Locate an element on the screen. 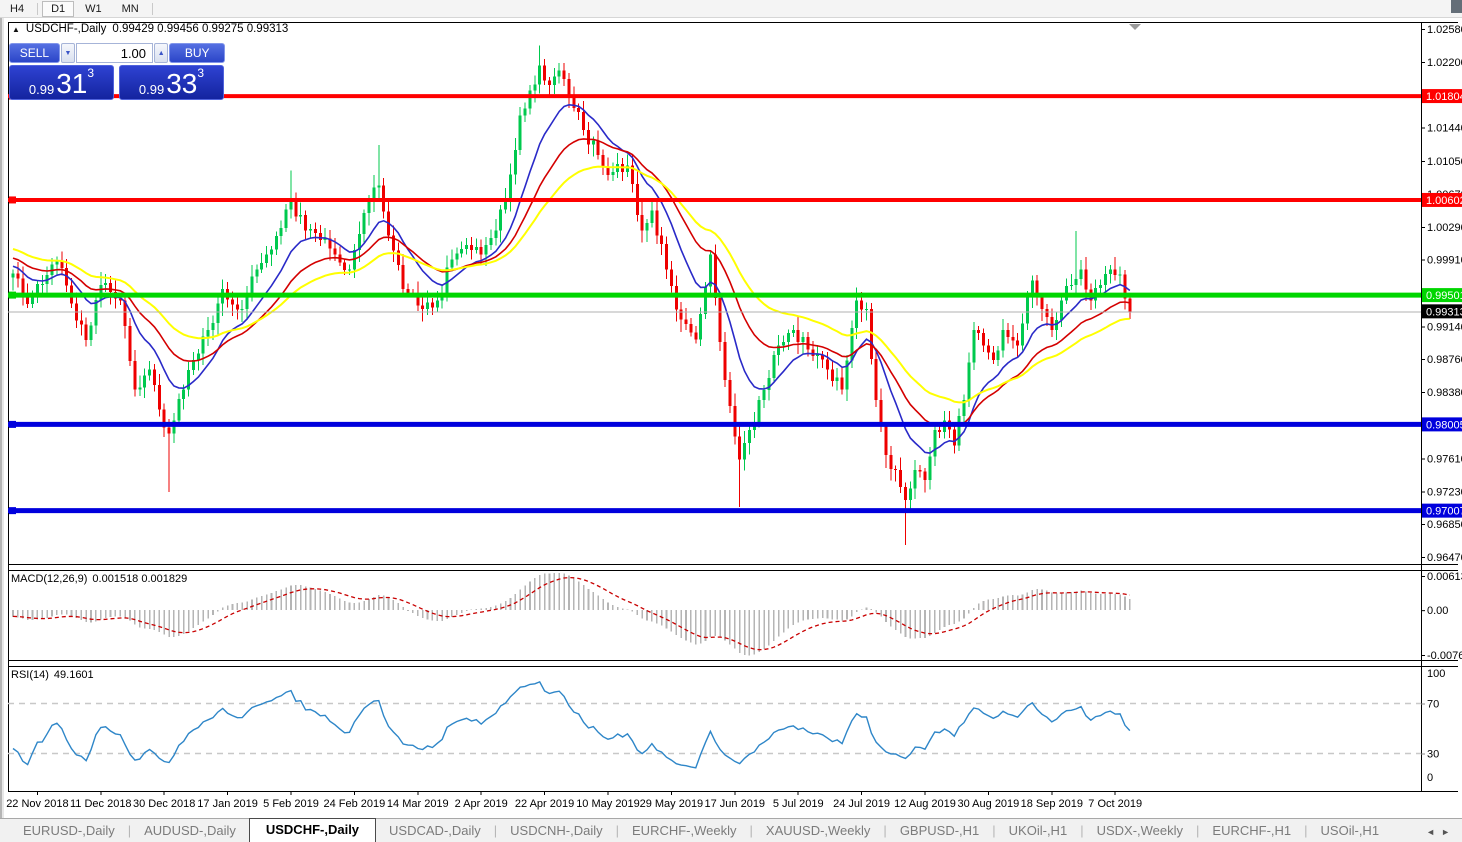 The height and width of the screenshot is (842, 1462). svg-text: 30 is located at coordinates (1433, 755).